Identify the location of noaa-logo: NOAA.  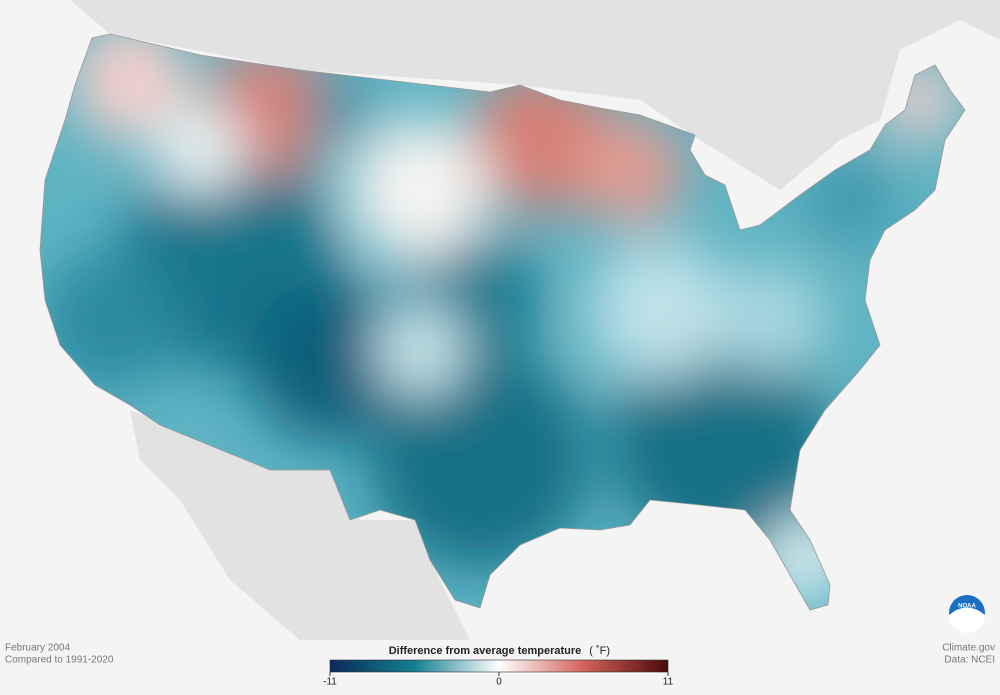
(967, 614).